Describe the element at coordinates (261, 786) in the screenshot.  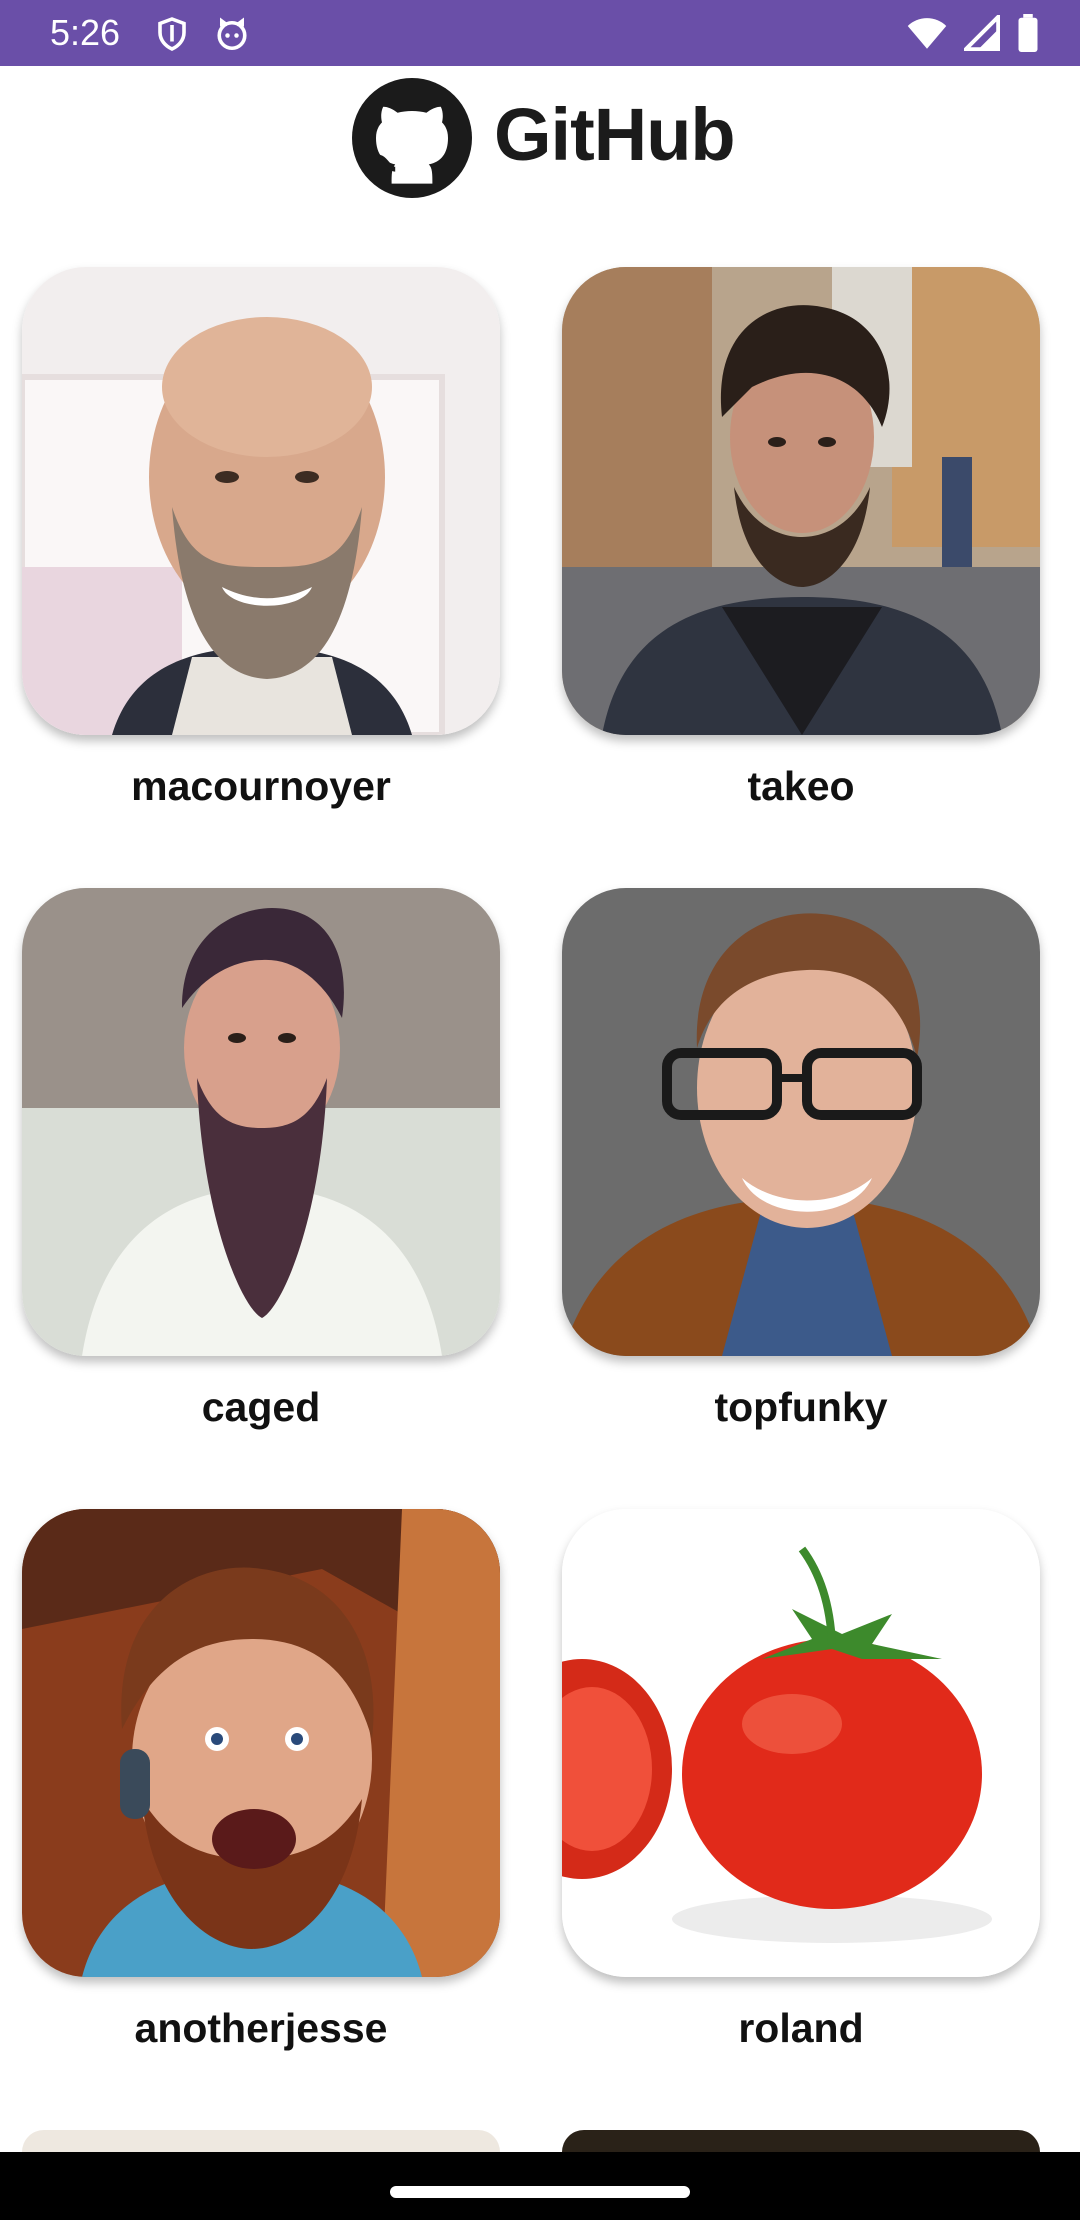
I see `username-label: macournoyer` at that location.